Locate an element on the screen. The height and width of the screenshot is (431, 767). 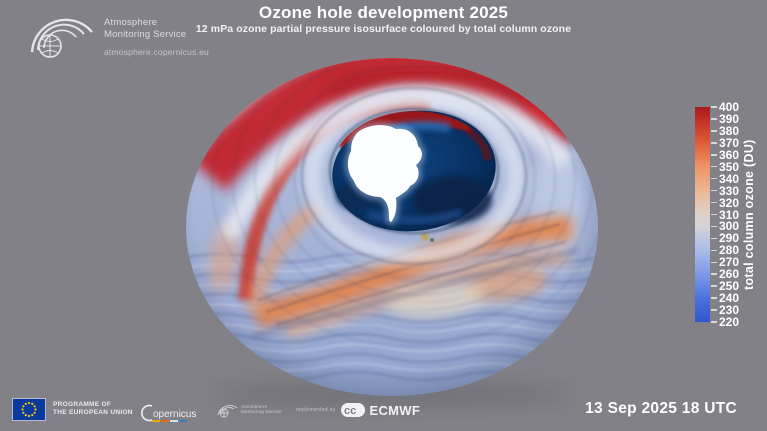
tick-label: 260 is located at coordinates (729, 274).